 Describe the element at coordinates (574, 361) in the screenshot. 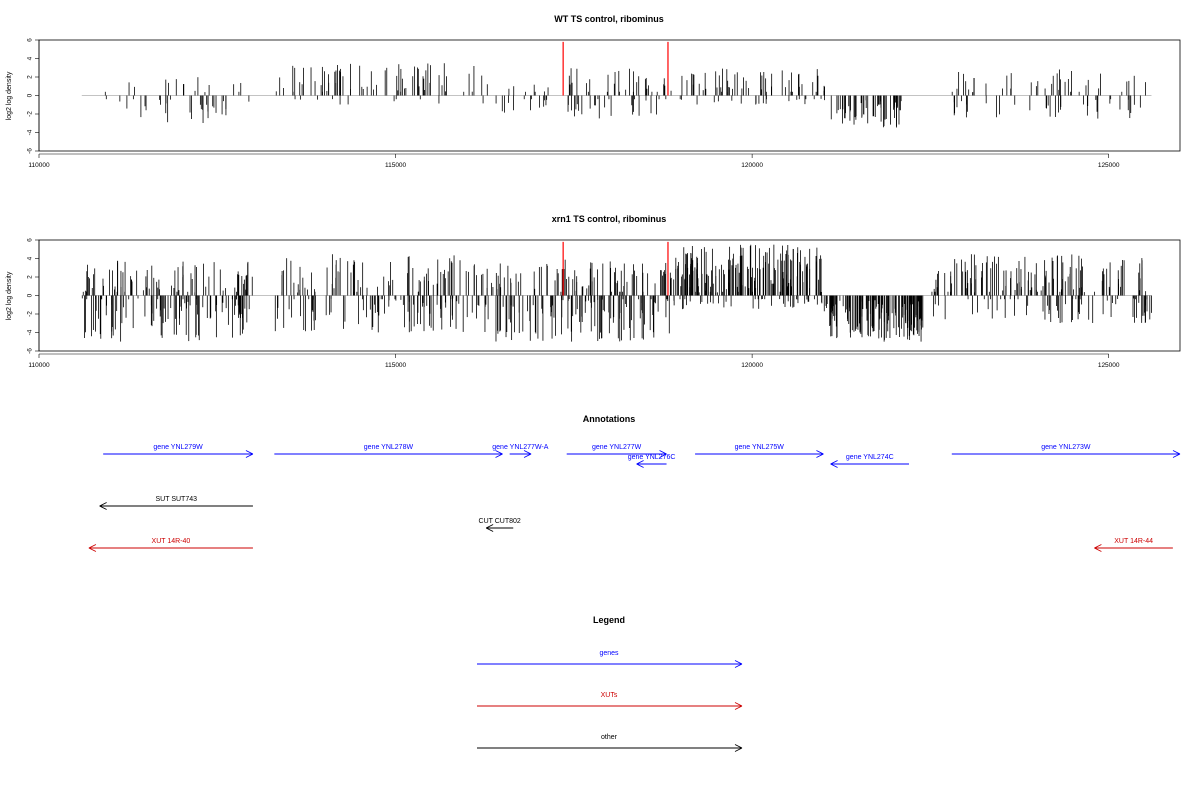

I see `xrn1-x-axis: 110000 115000 120000 125000` at that location.